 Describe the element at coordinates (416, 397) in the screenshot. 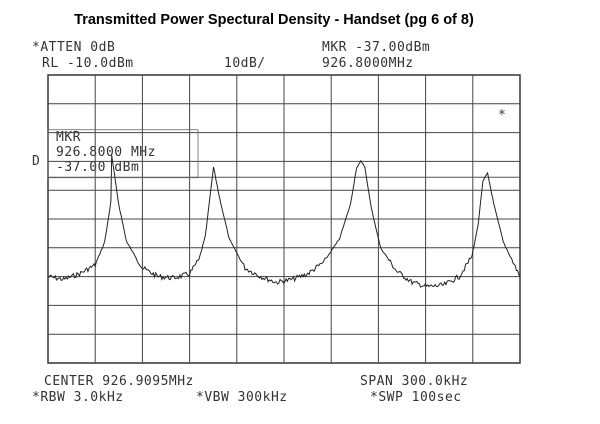

I see `sweep-readout: *SWP 100sec` at that location.